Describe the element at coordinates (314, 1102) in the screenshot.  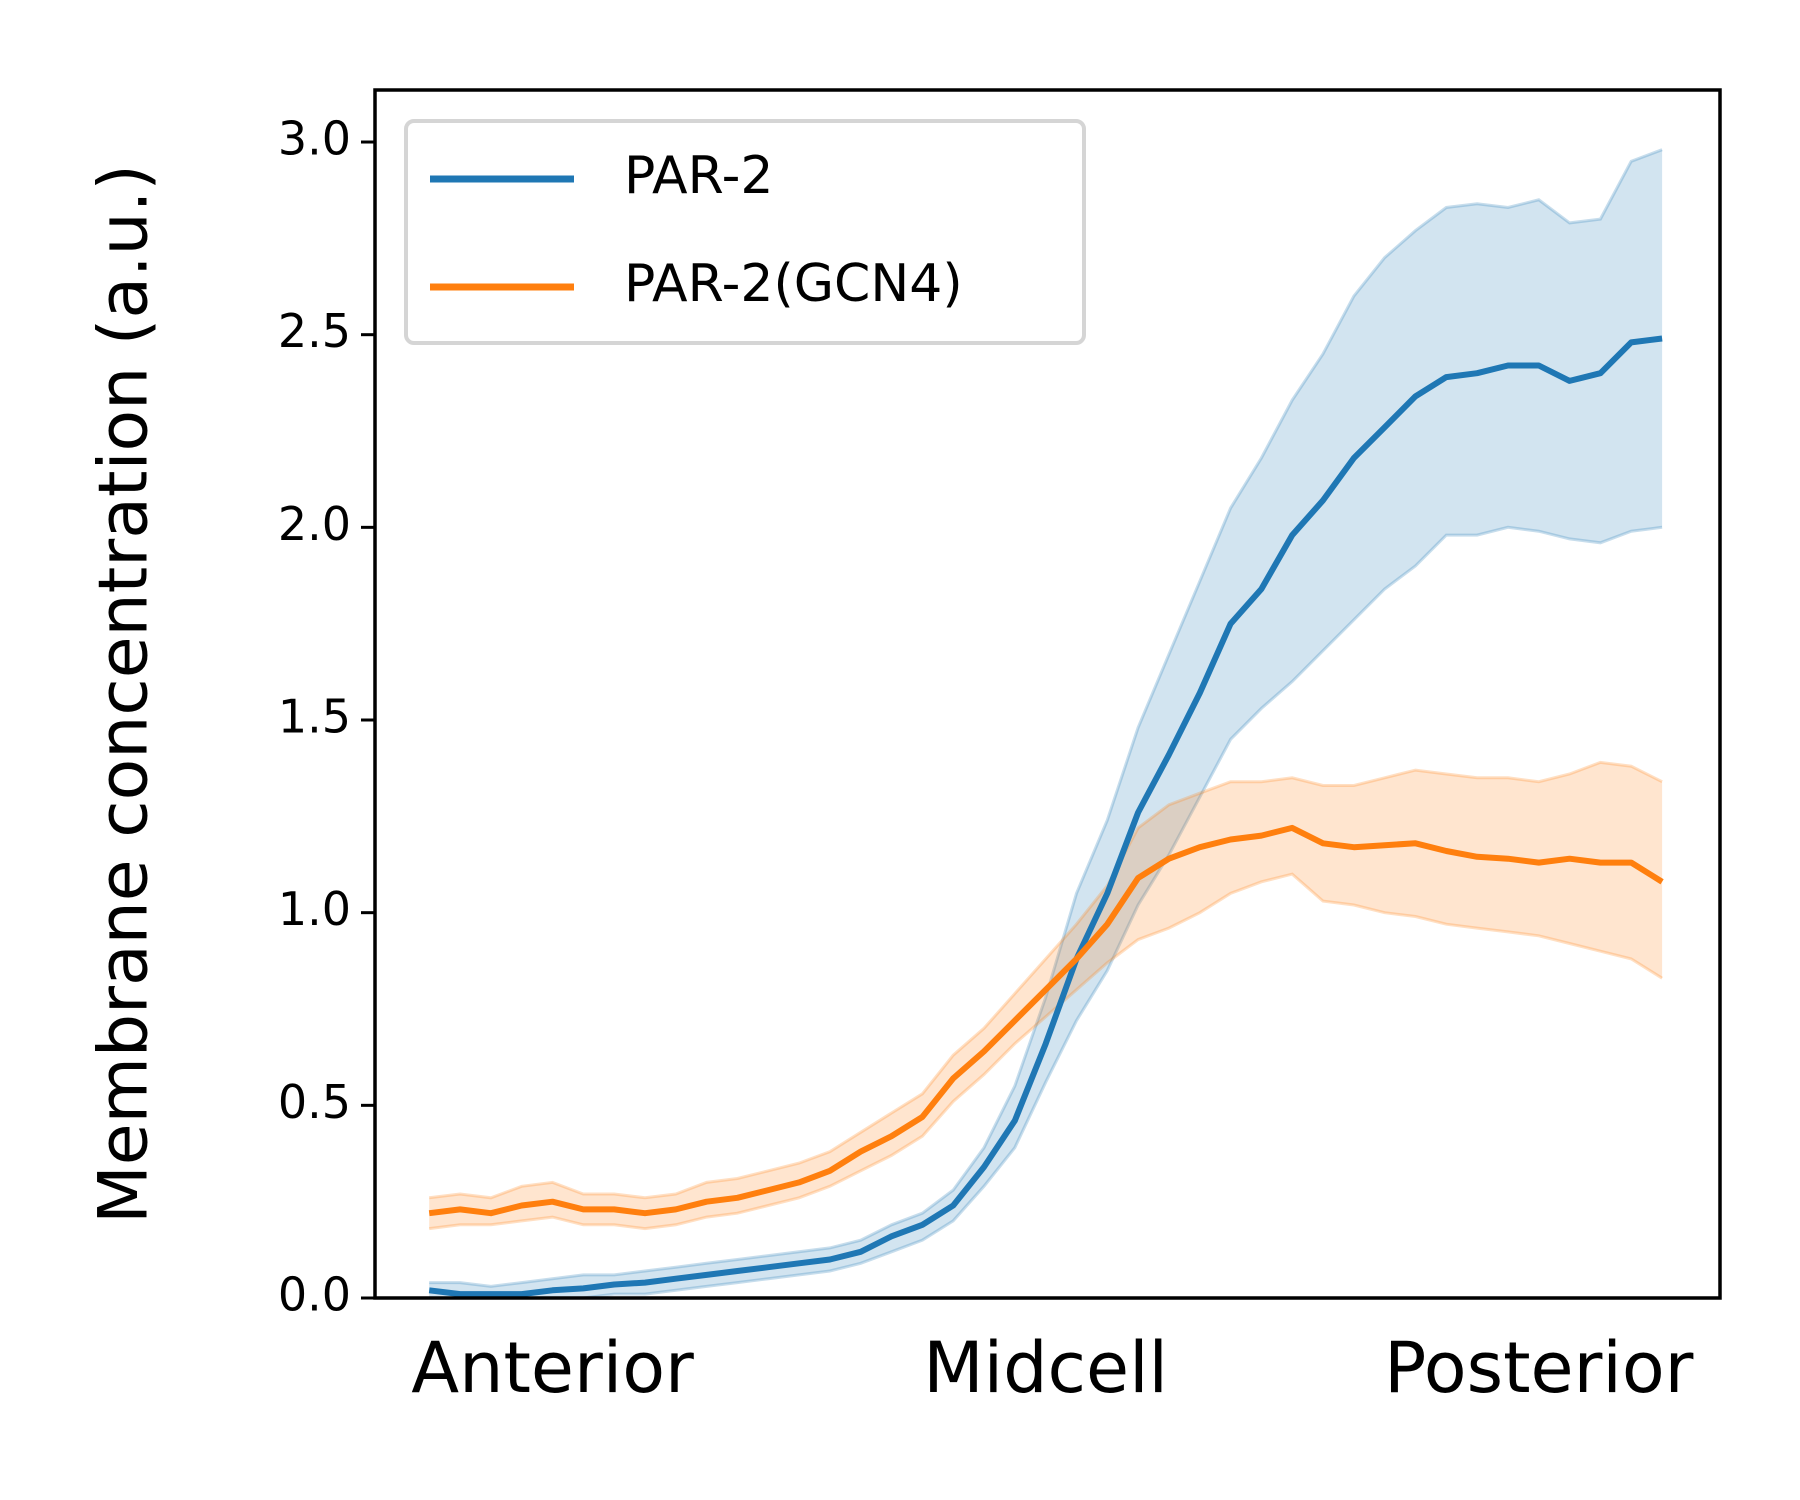
I see `y-tick-label: 0.5` at that location.